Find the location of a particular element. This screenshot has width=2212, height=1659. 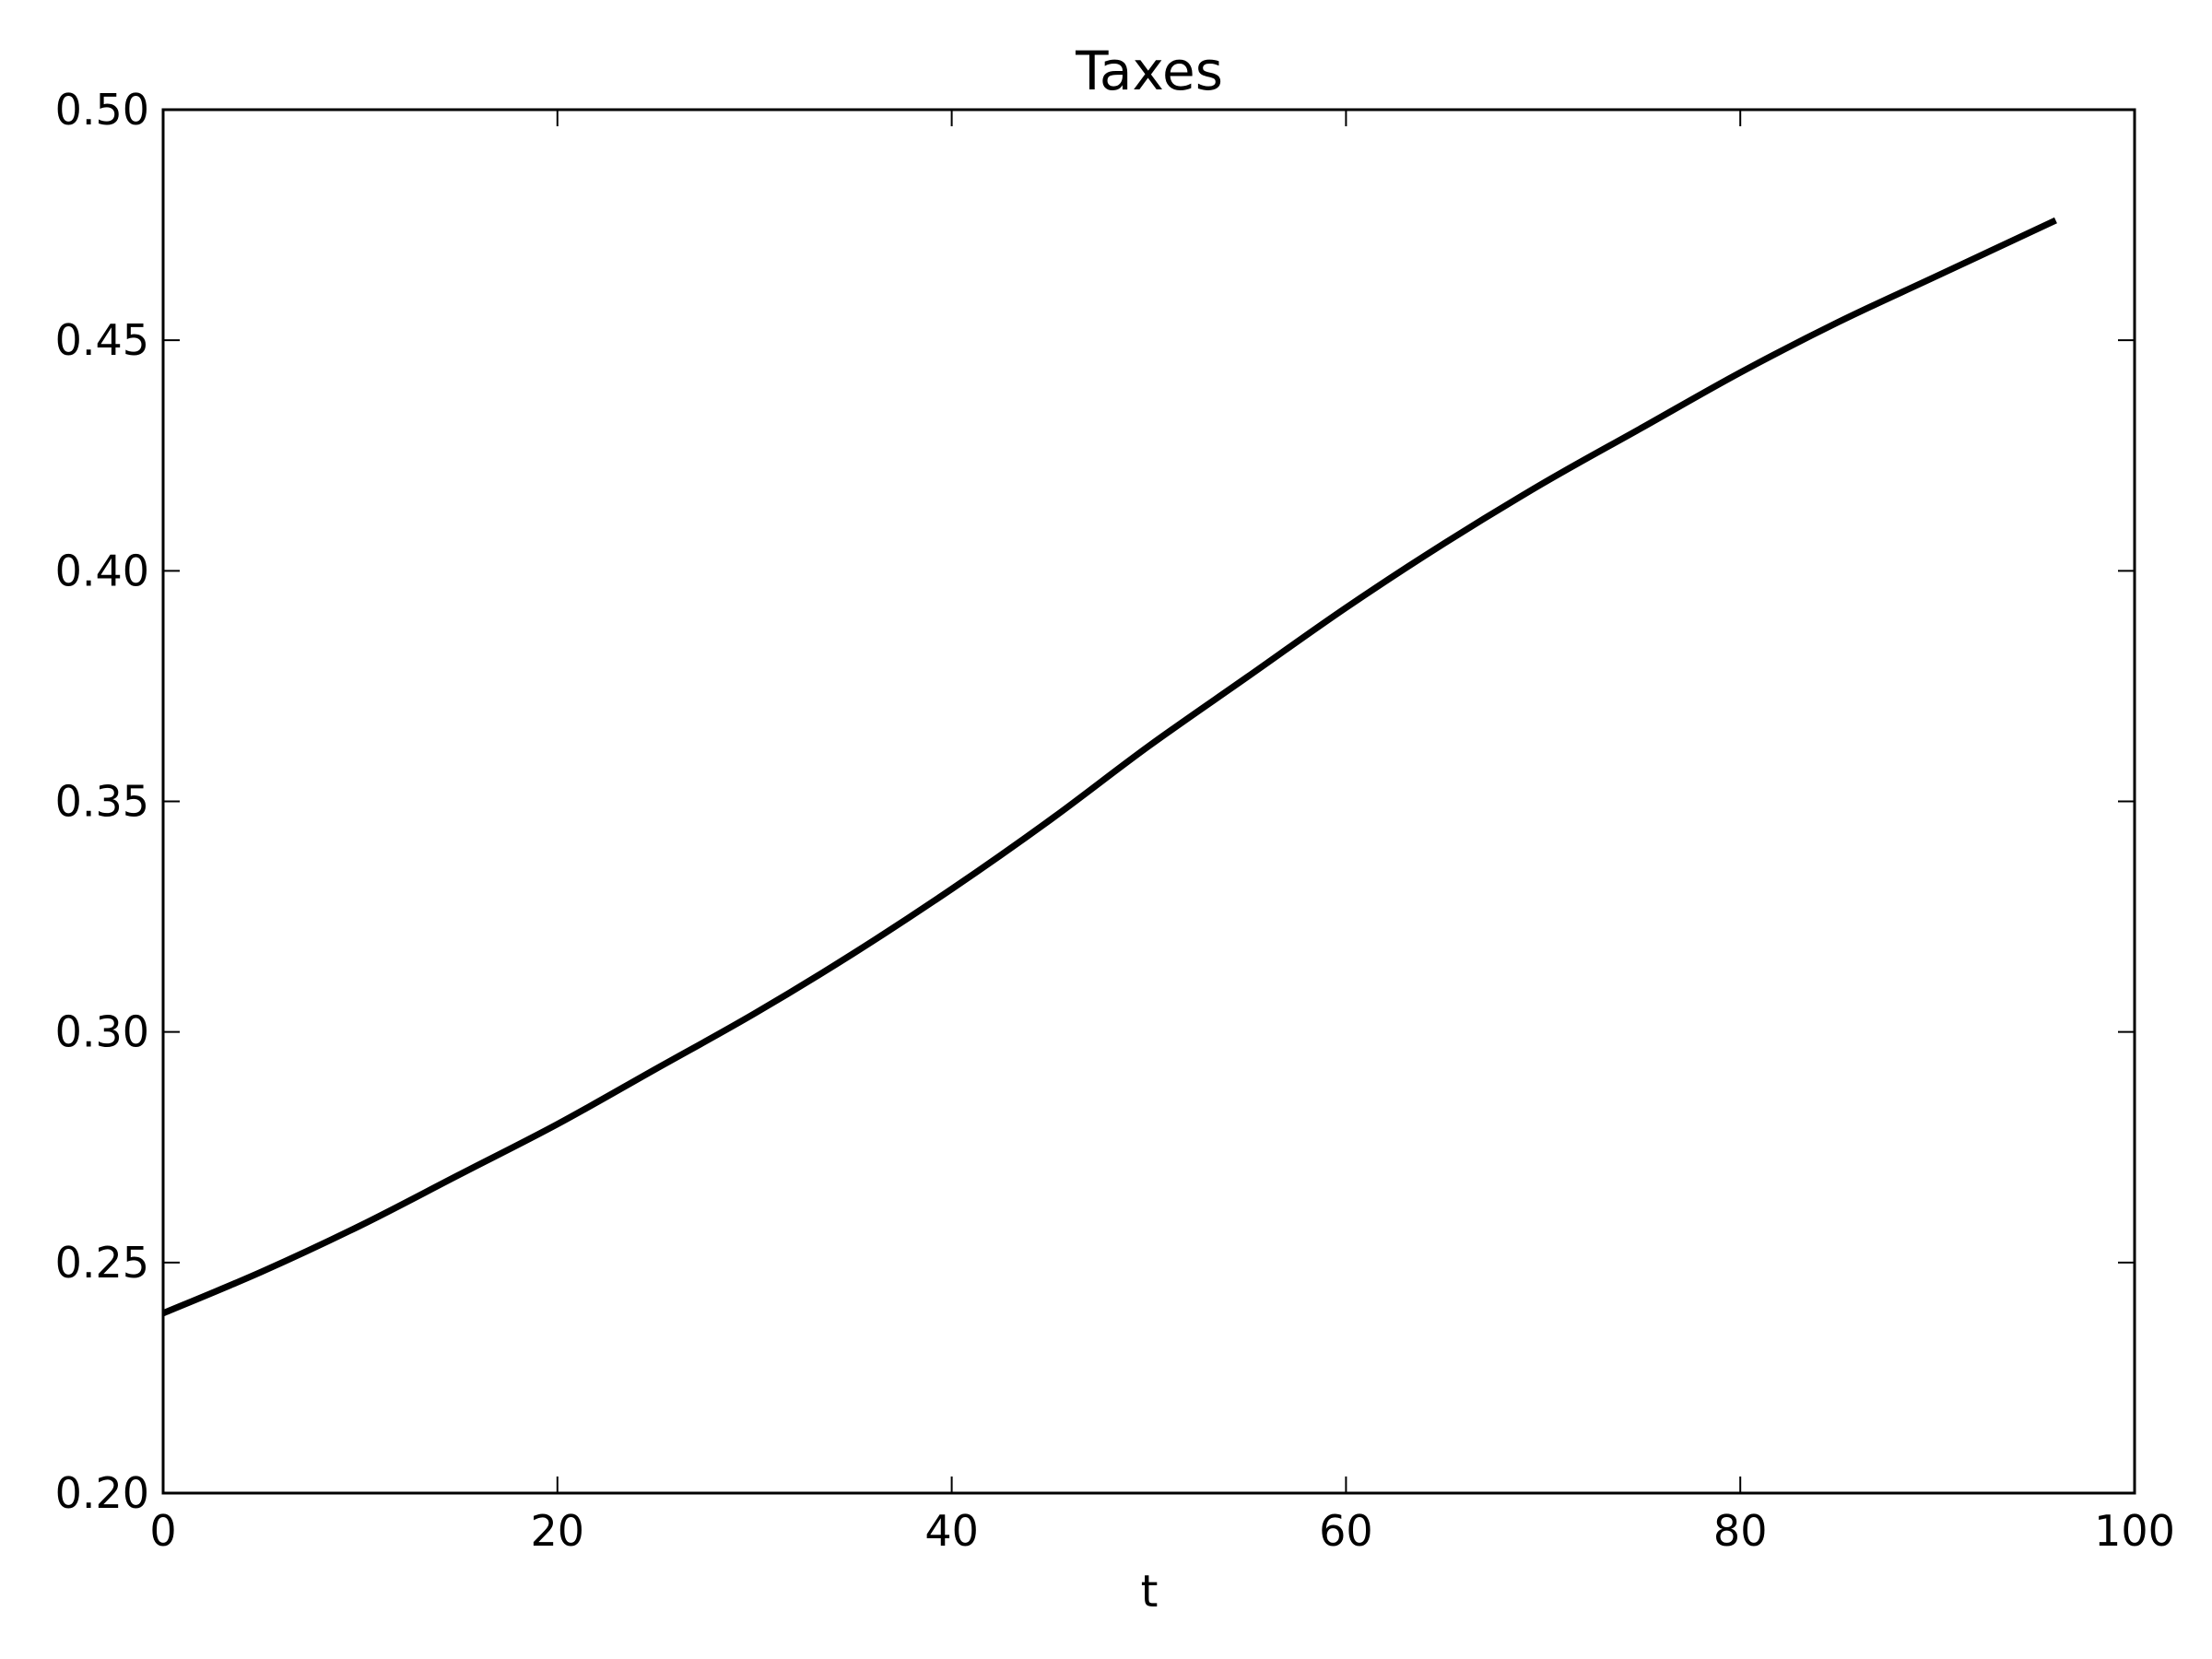

y-tick-label: 0.30 is located at coordinates (102, 1032).